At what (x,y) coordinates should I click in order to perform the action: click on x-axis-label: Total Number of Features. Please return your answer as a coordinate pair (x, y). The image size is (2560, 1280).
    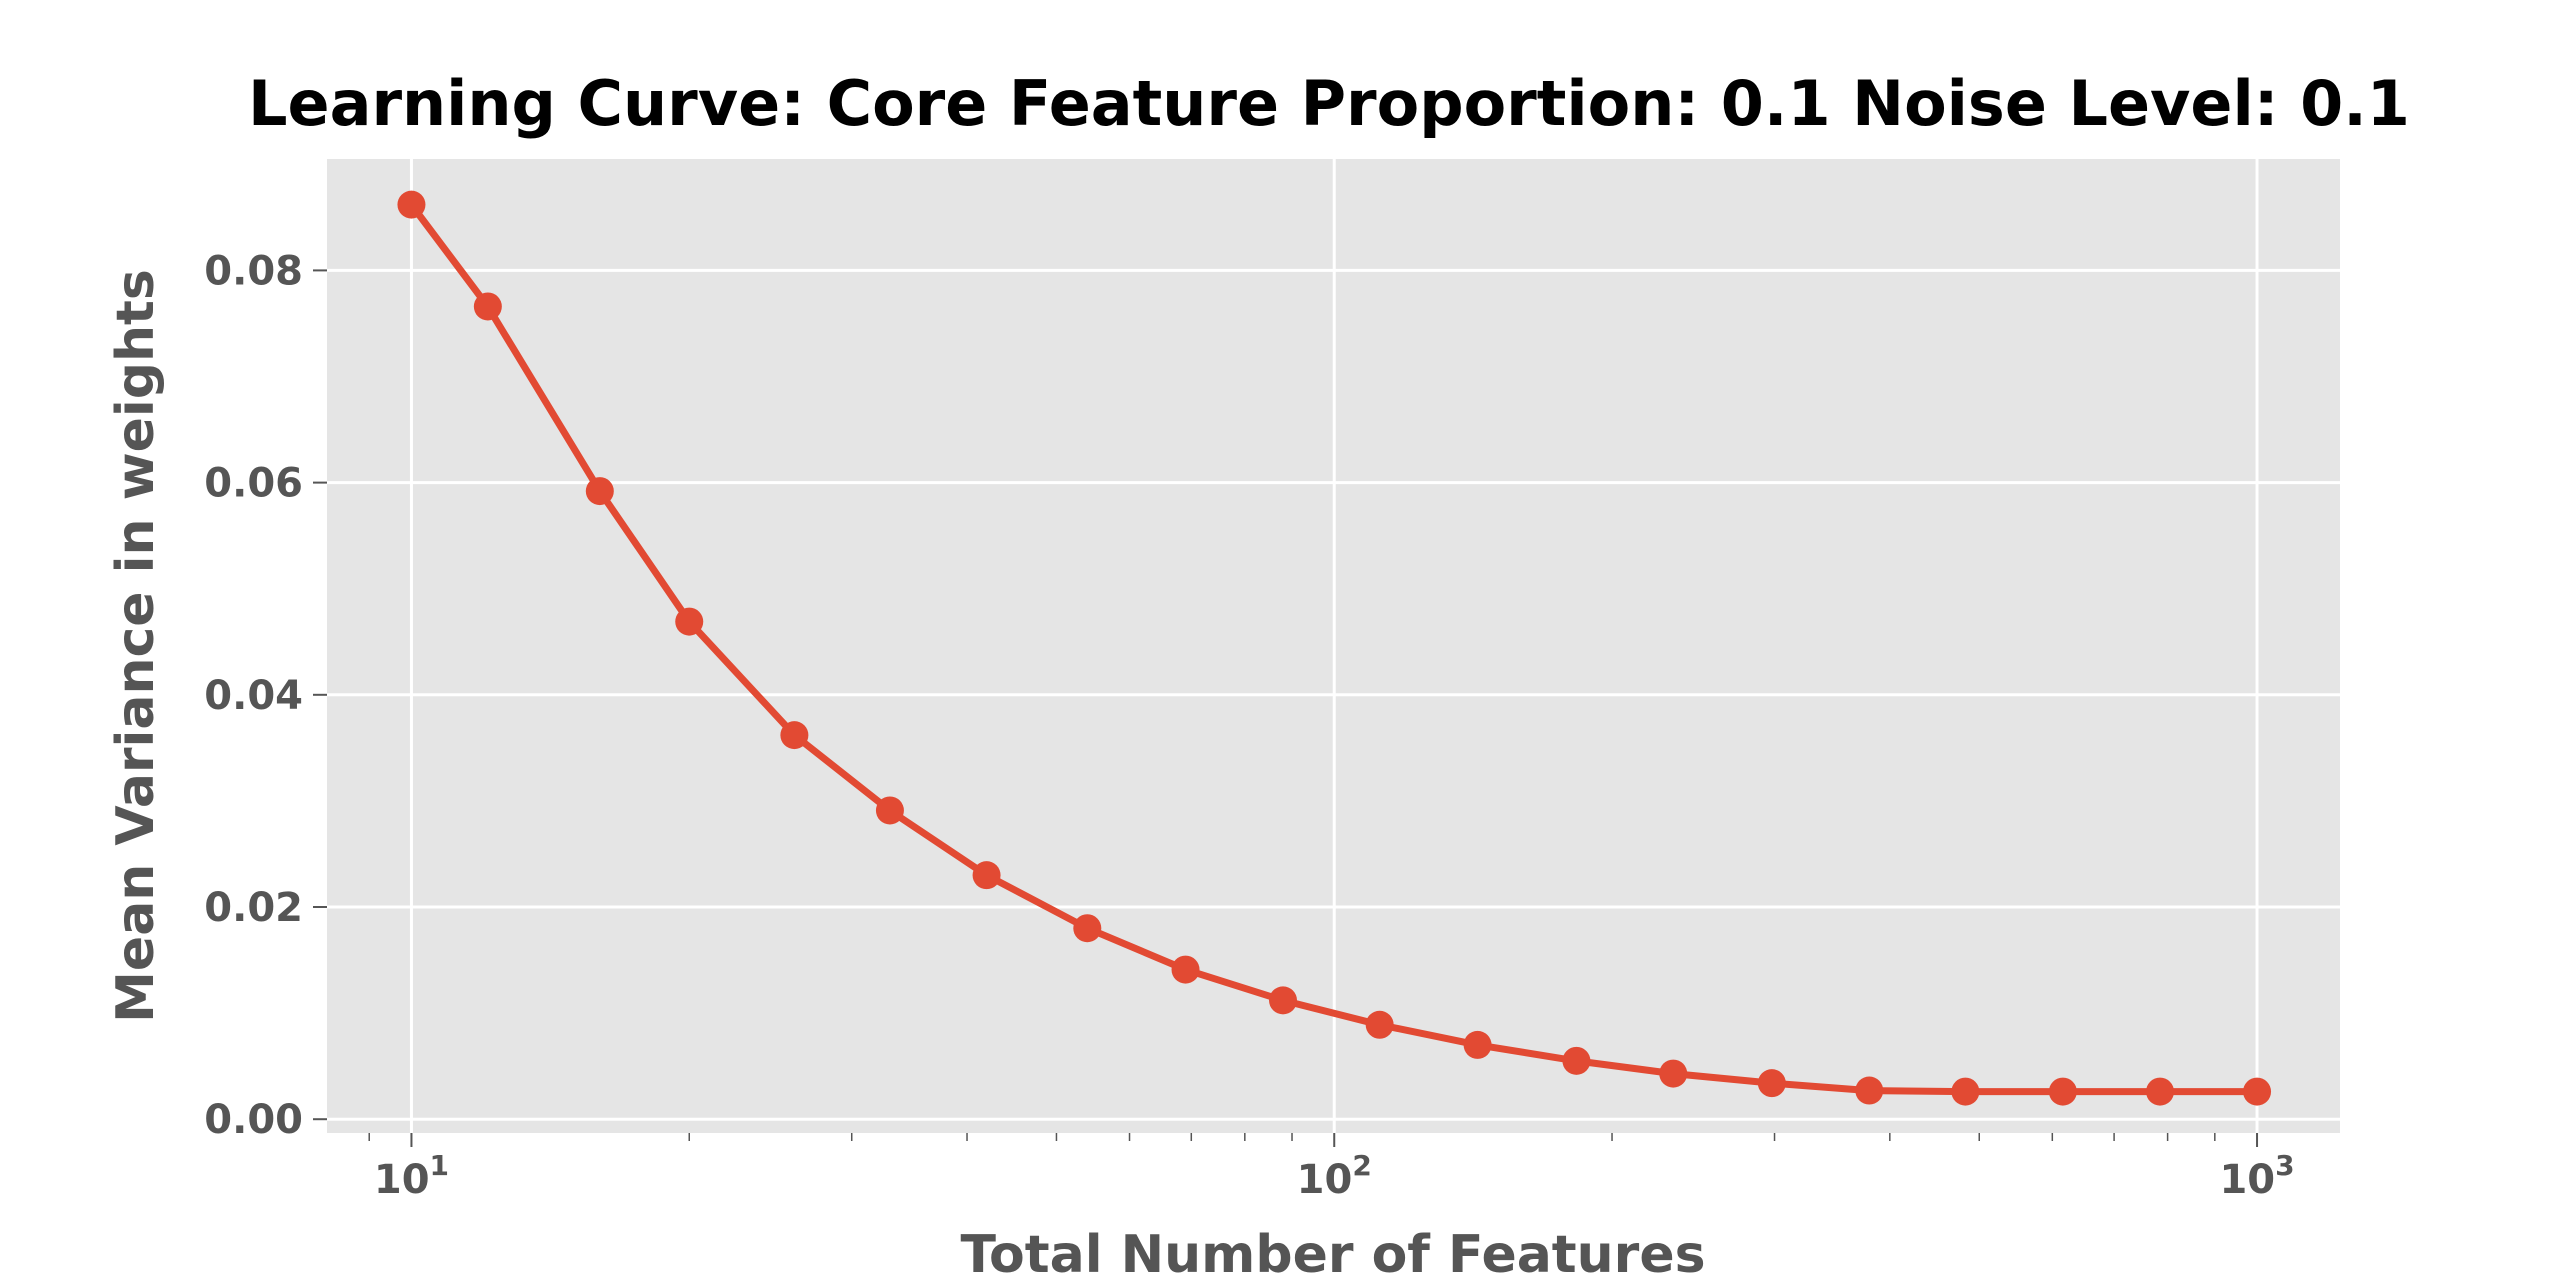
    Looking at the image, I should click on (1332, 1252).